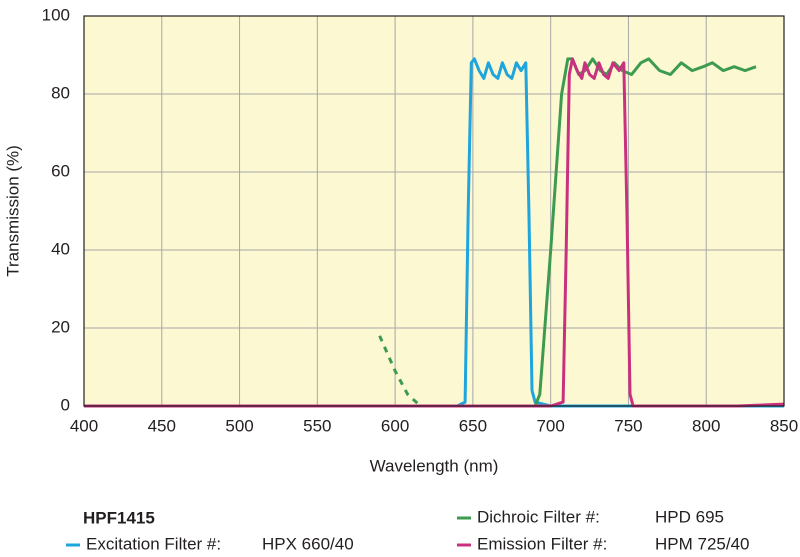  I want to click on x-axis-label: Wavelength (nm), so click(434, 465).